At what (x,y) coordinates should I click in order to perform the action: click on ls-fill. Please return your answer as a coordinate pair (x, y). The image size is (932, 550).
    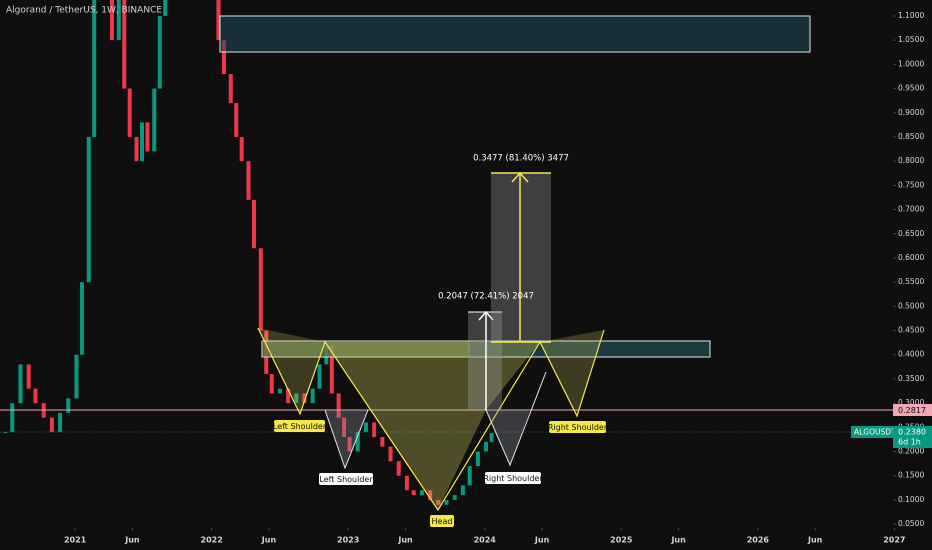
    Looking at the image, I should click on (291, 371).